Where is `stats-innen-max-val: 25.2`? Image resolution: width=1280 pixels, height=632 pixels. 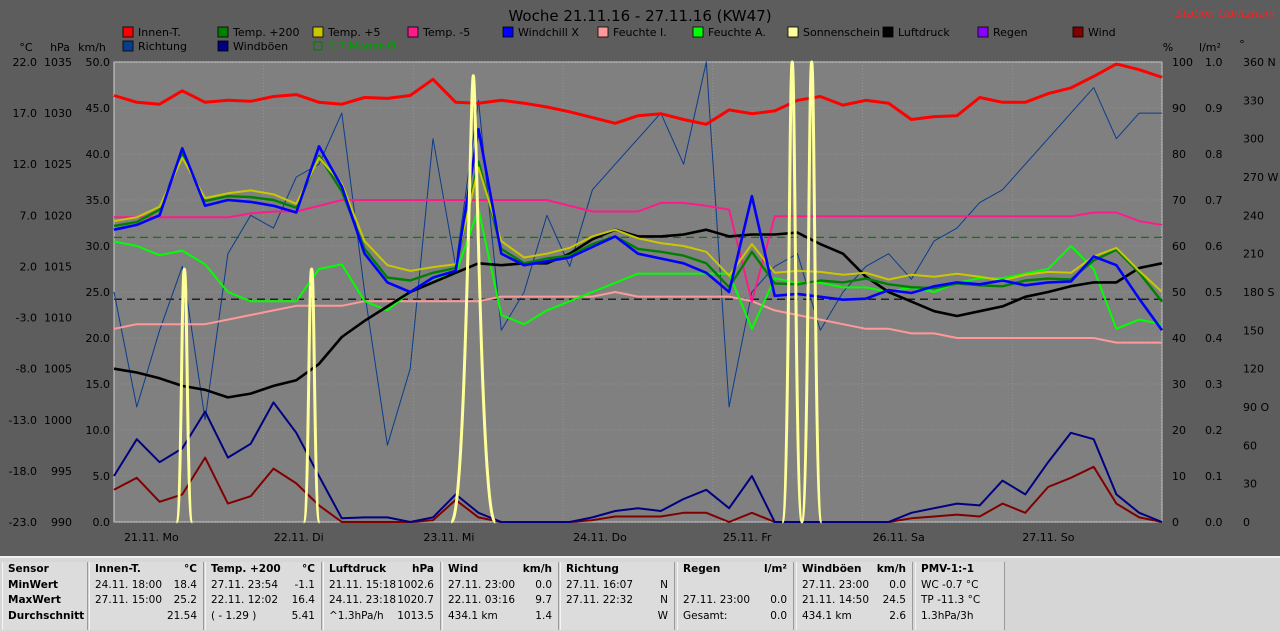 stats-innen-max-val: 25.2 is located at coordinates (185, 600).